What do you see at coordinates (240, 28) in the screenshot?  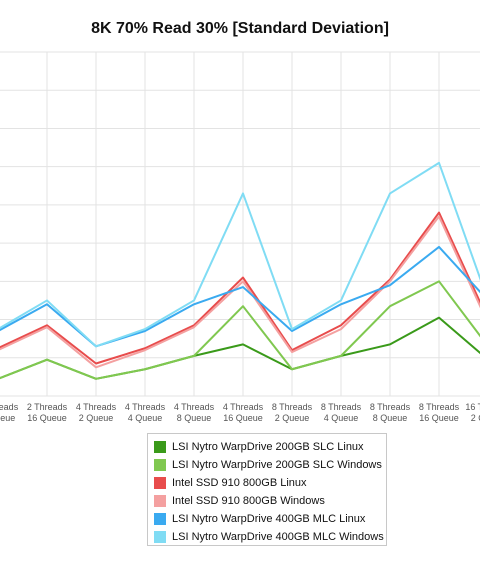 I see `chart-title: 8K 70% Read 30% [Standard Deviation]` at bounding box center [240, 28].